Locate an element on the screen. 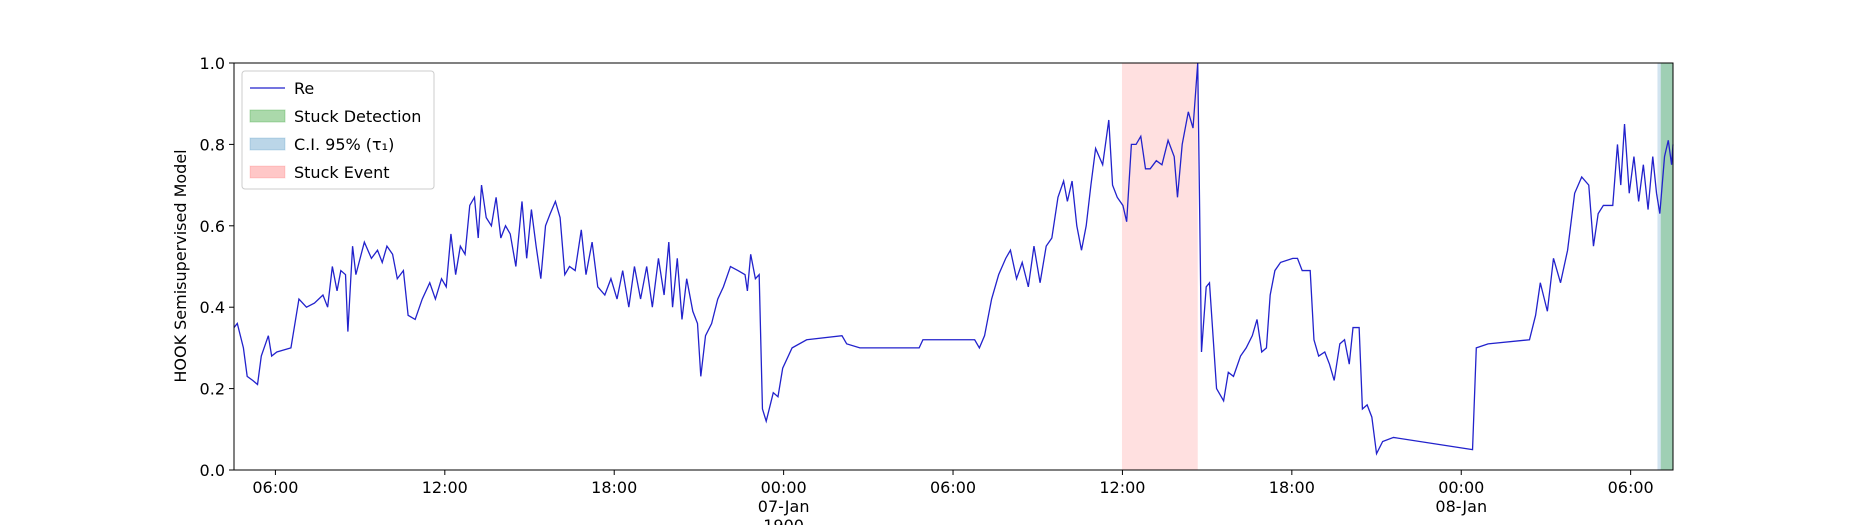  y-tick-label: 0.0 is located at coordinates (212, 470).